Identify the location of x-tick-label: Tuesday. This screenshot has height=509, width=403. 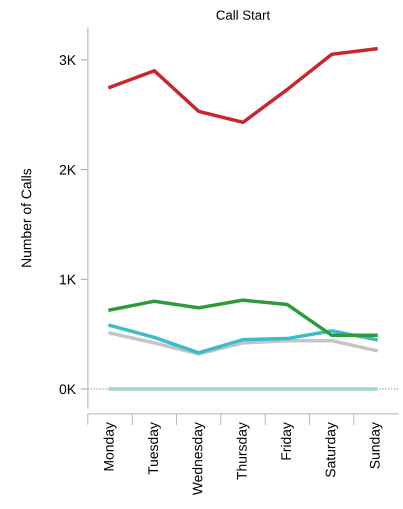
(154, 448).